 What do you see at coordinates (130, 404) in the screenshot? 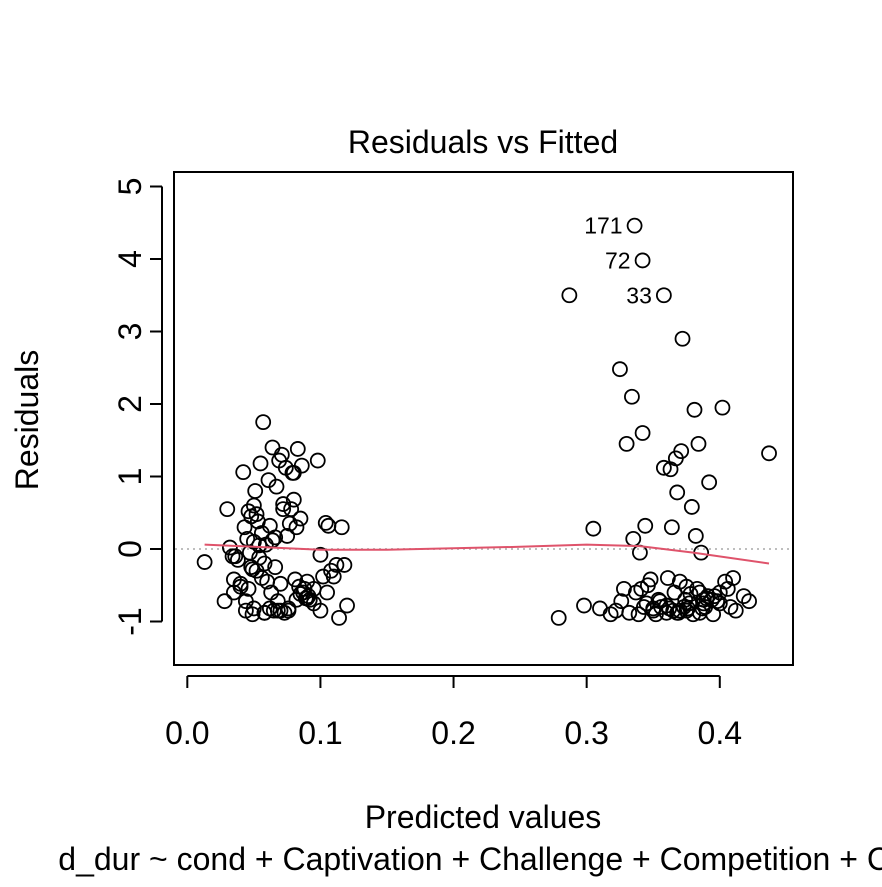
I see `y-tick-label: 2` at bounding box center [130, 404].